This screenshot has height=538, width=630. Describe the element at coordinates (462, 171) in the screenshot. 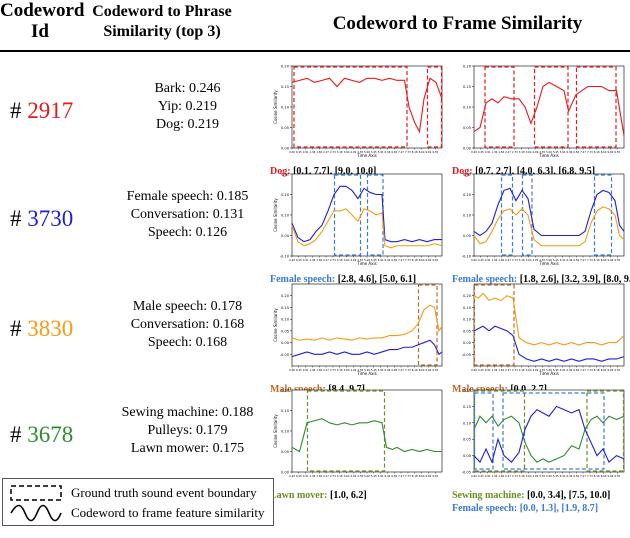

I see `caption-event-label: Dog:` at that location.